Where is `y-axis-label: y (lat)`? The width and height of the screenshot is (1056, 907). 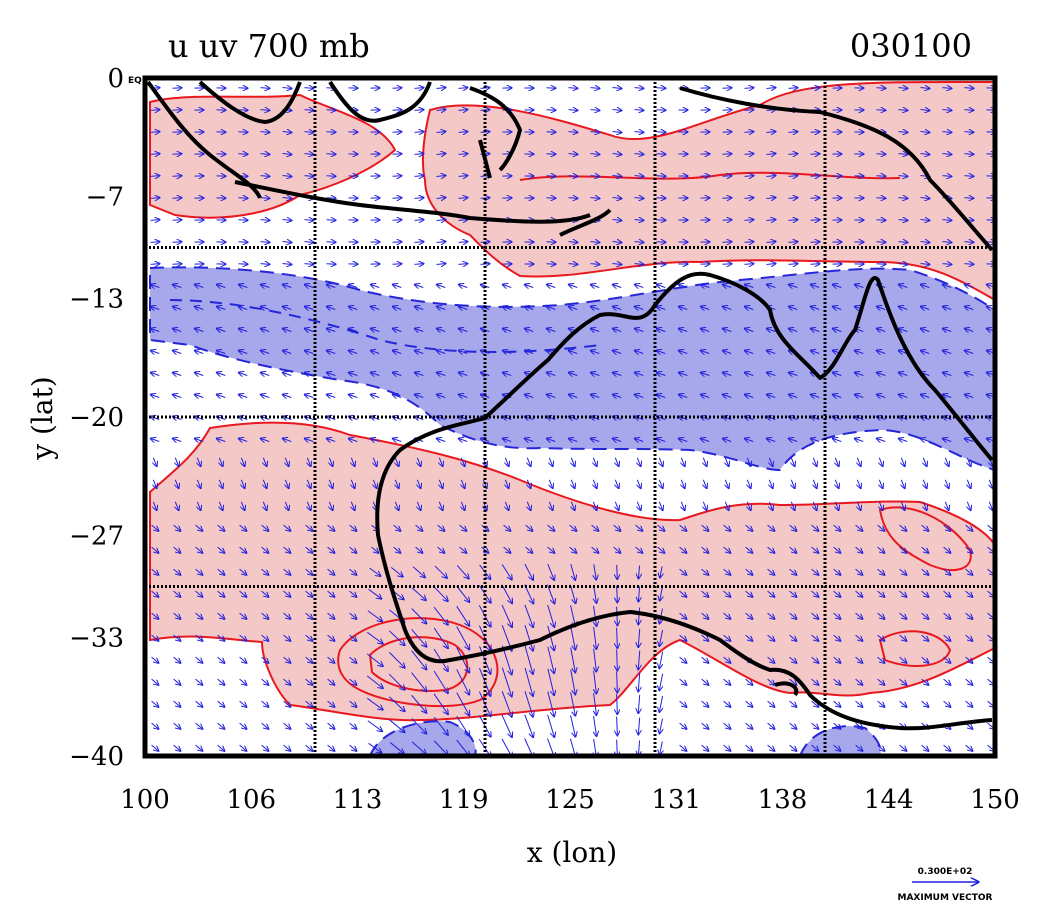
y-axis-label: y (lat) is located at coordinates (42, 418).